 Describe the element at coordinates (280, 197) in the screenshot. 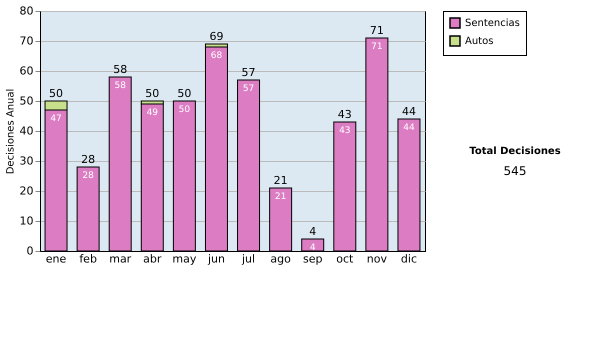

I see `data-label: 21` at that location.